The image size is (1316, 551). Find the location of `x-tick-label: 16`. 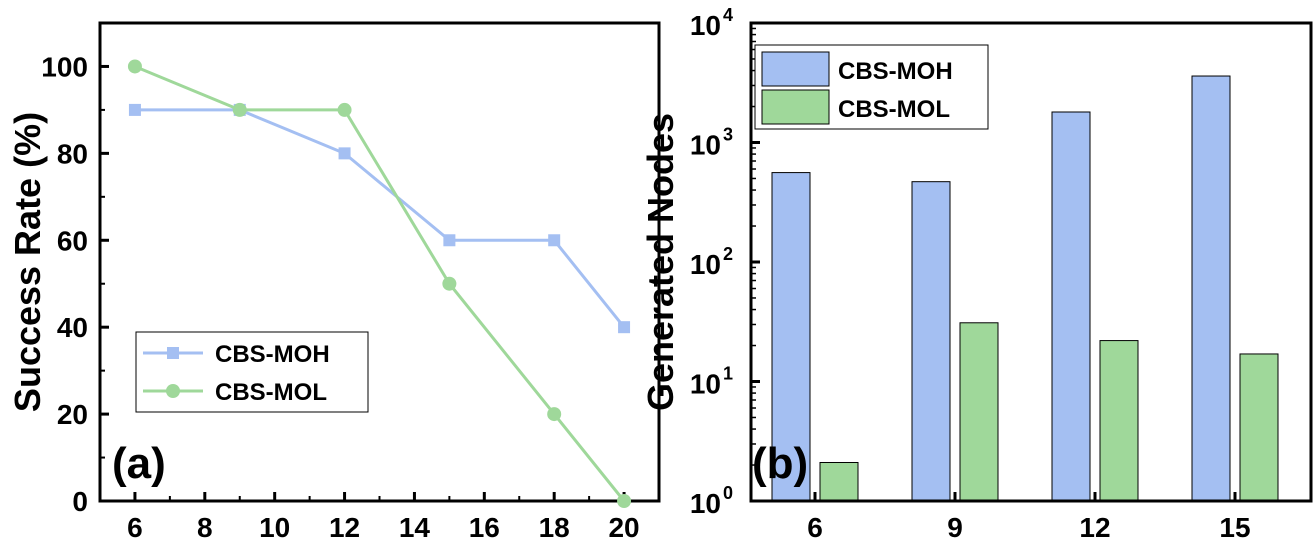

x-tick-label: 16 is located at coordinates (484, 527).